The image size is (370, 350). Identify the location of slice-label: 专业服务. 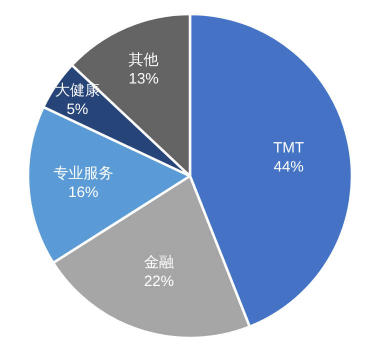
(83, 173).